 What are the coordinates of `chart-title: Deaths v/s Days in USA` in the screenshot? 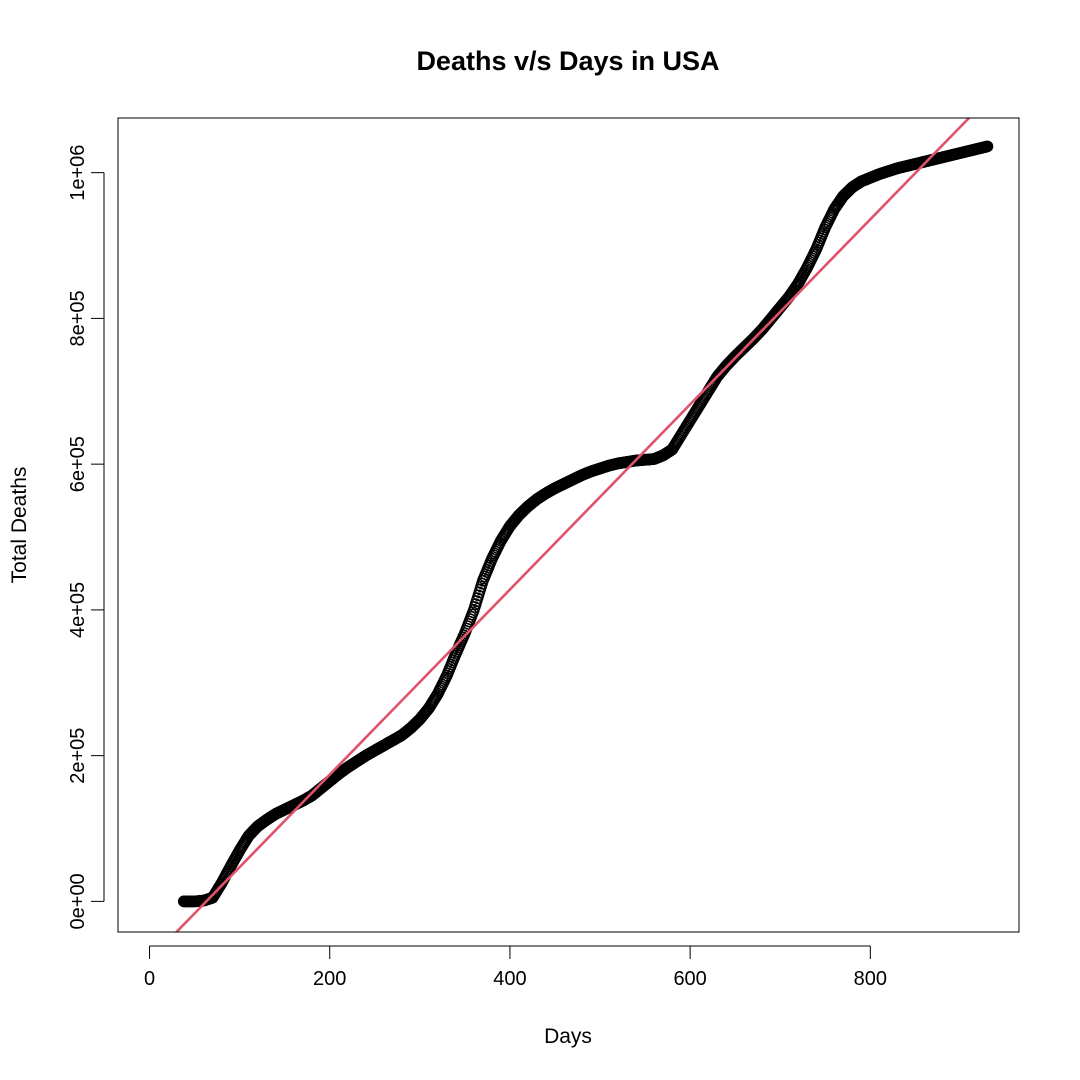 It's located at (567, 61).